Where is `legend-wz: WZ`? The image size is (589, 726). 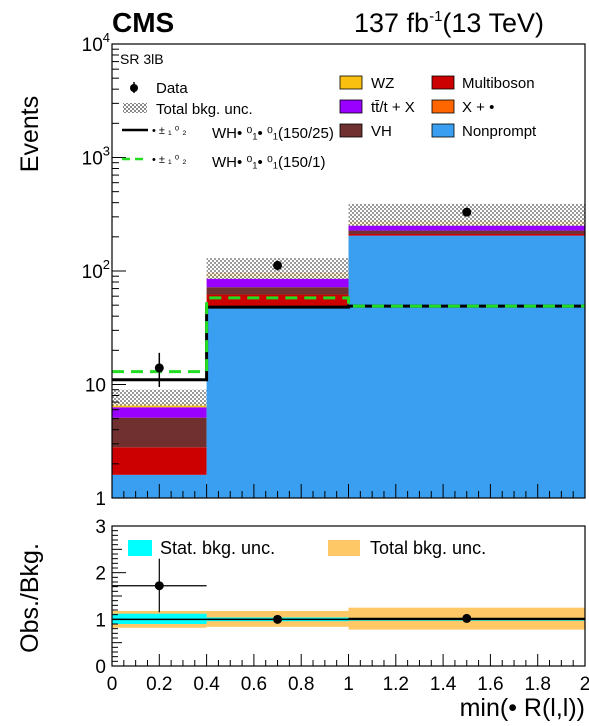
legend-wz: WZ is located at coordinates (366, 83).